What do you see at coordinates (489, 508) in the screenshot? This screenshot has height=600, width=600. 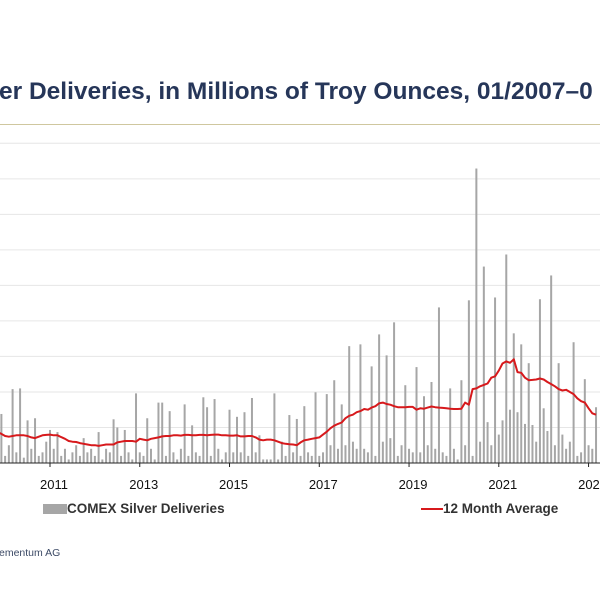 I see `legend-item-average: 12 Month Average` at bounding box center [489, 508].